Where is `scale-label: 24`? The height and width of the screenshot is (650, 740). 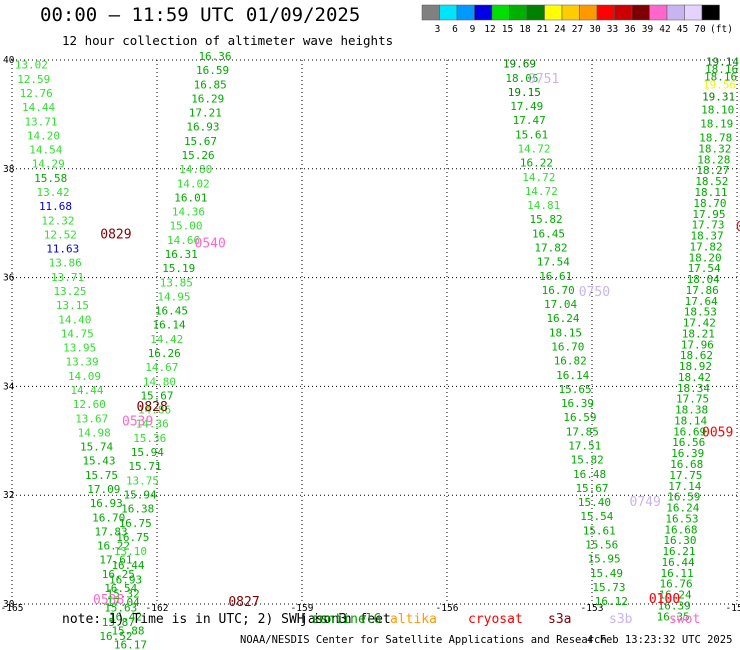 scale-label: 24 is located at coordinates (560, 29).